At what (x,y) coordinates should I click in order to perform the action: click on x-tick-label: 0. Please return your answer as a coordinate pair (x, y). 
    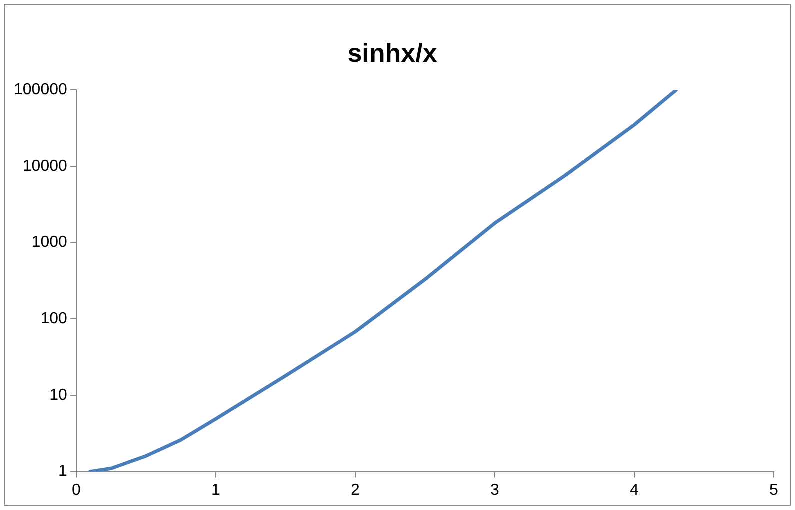
    Looking at the image, I should click on (76, 490).